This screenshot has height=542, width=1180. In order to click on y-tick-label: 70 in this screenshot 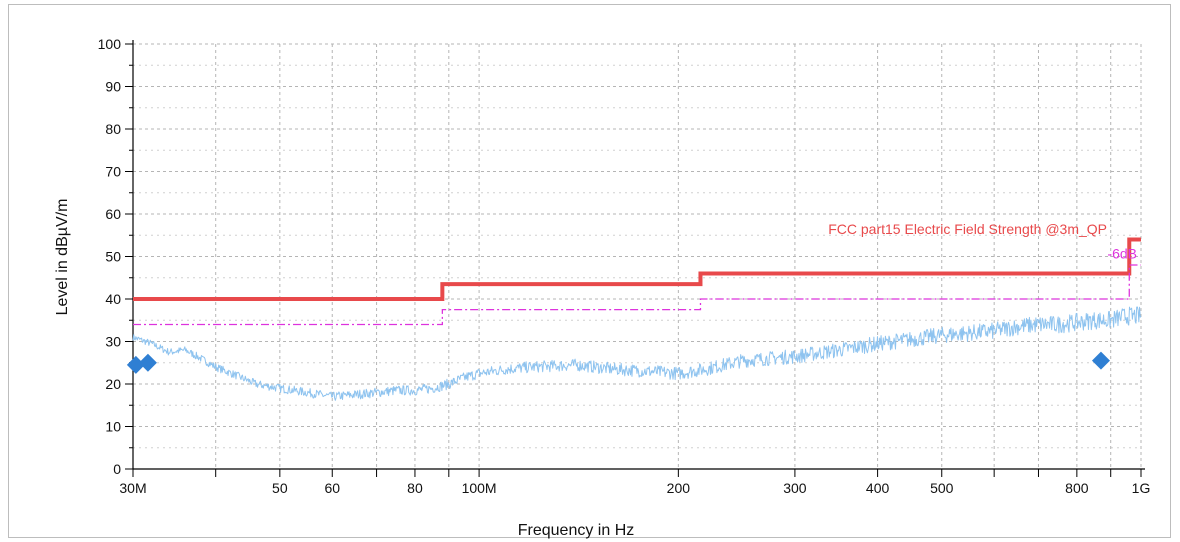, I will do `click(113, 172)`.